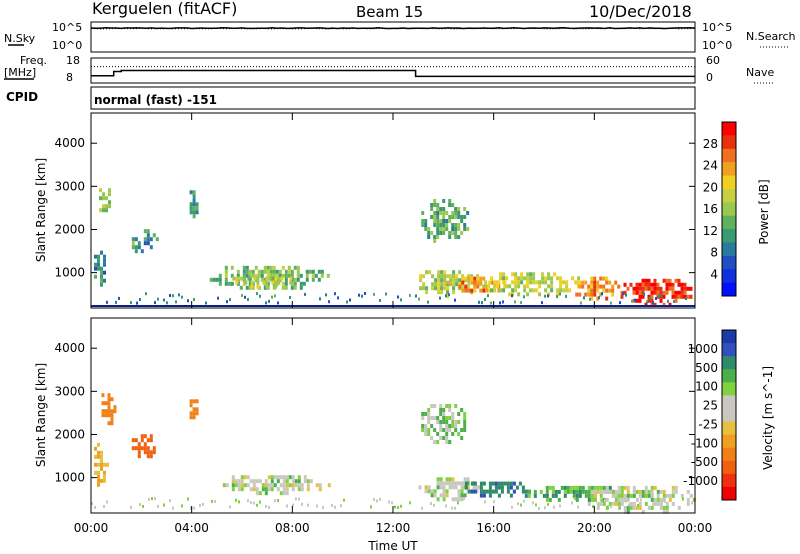 The width and height of the screenshot is (800, 554). Describe the element at coordinates (41, 415) in the screenshot. I see `velocity-ylabel: Slant Range [km]` at that location.